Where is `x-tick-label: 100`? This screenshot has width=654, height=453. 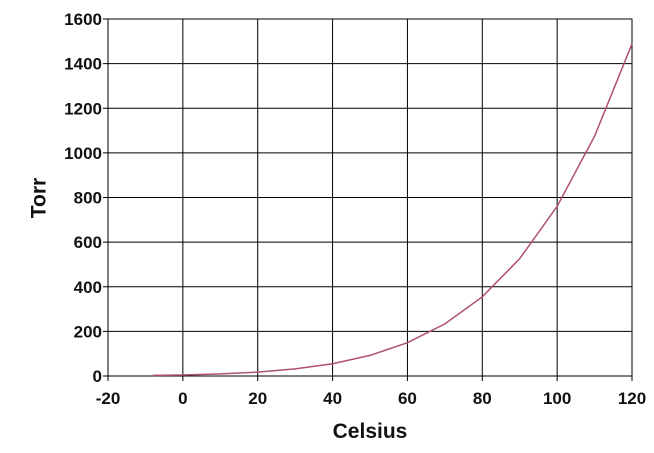 x-tick-label: 100 is located at coordinates (557, 398).